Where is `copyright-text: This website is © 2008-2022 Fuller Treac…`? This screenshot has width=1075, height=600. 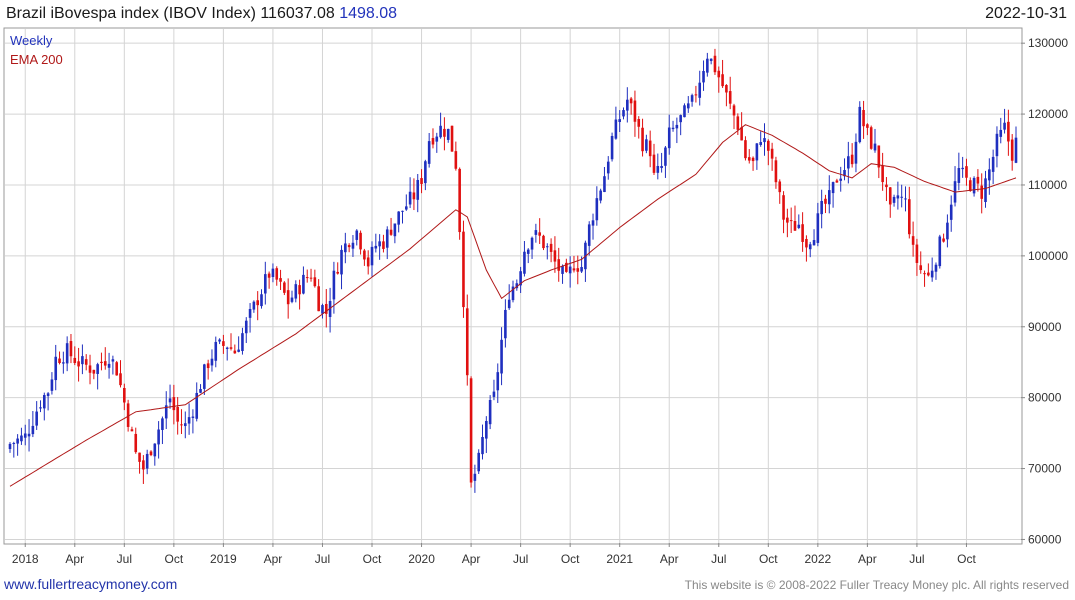
copyright-text: This website is © 2008-2022 Fuller Treac… is located at coordinates (876, 585).